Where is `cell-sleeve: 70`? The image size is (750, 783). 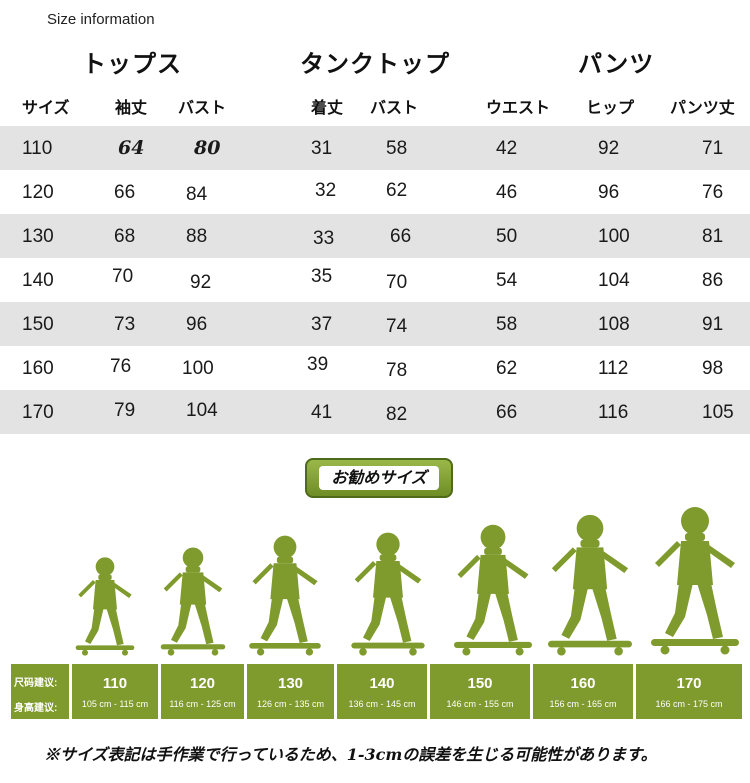
cell-sleeve: 70 is located at coordinates (123, 276).